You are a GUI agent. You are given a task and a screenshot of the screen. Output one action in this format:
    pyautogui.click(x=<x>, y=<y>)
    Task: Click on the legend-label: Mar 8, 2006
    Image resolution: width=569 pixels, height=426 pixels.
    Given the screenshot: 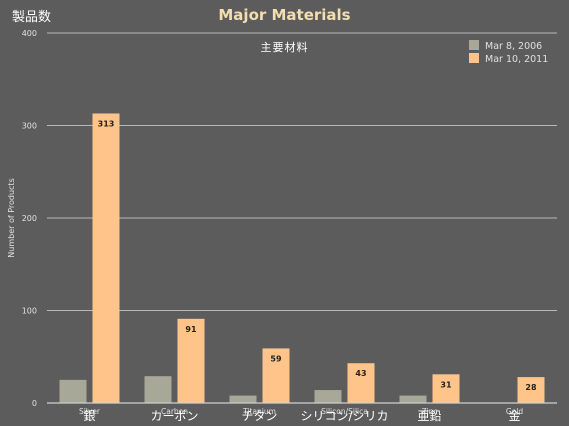 What is the action you would take?
    pyautogui.click(x=513, y=46)
    